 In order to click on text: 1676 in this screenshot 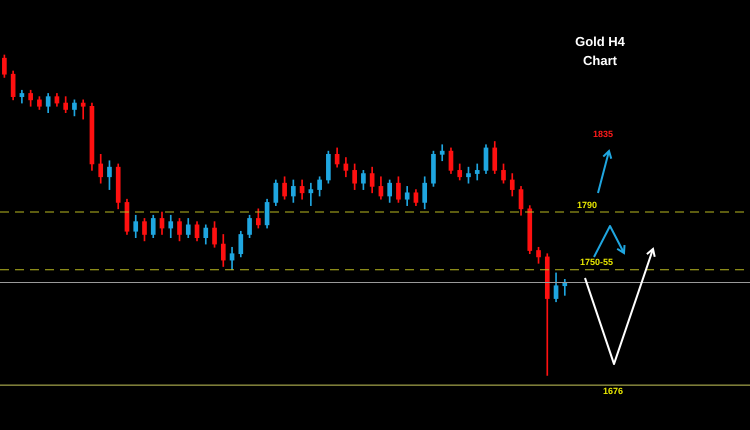, I will do `click(613, 391)`.